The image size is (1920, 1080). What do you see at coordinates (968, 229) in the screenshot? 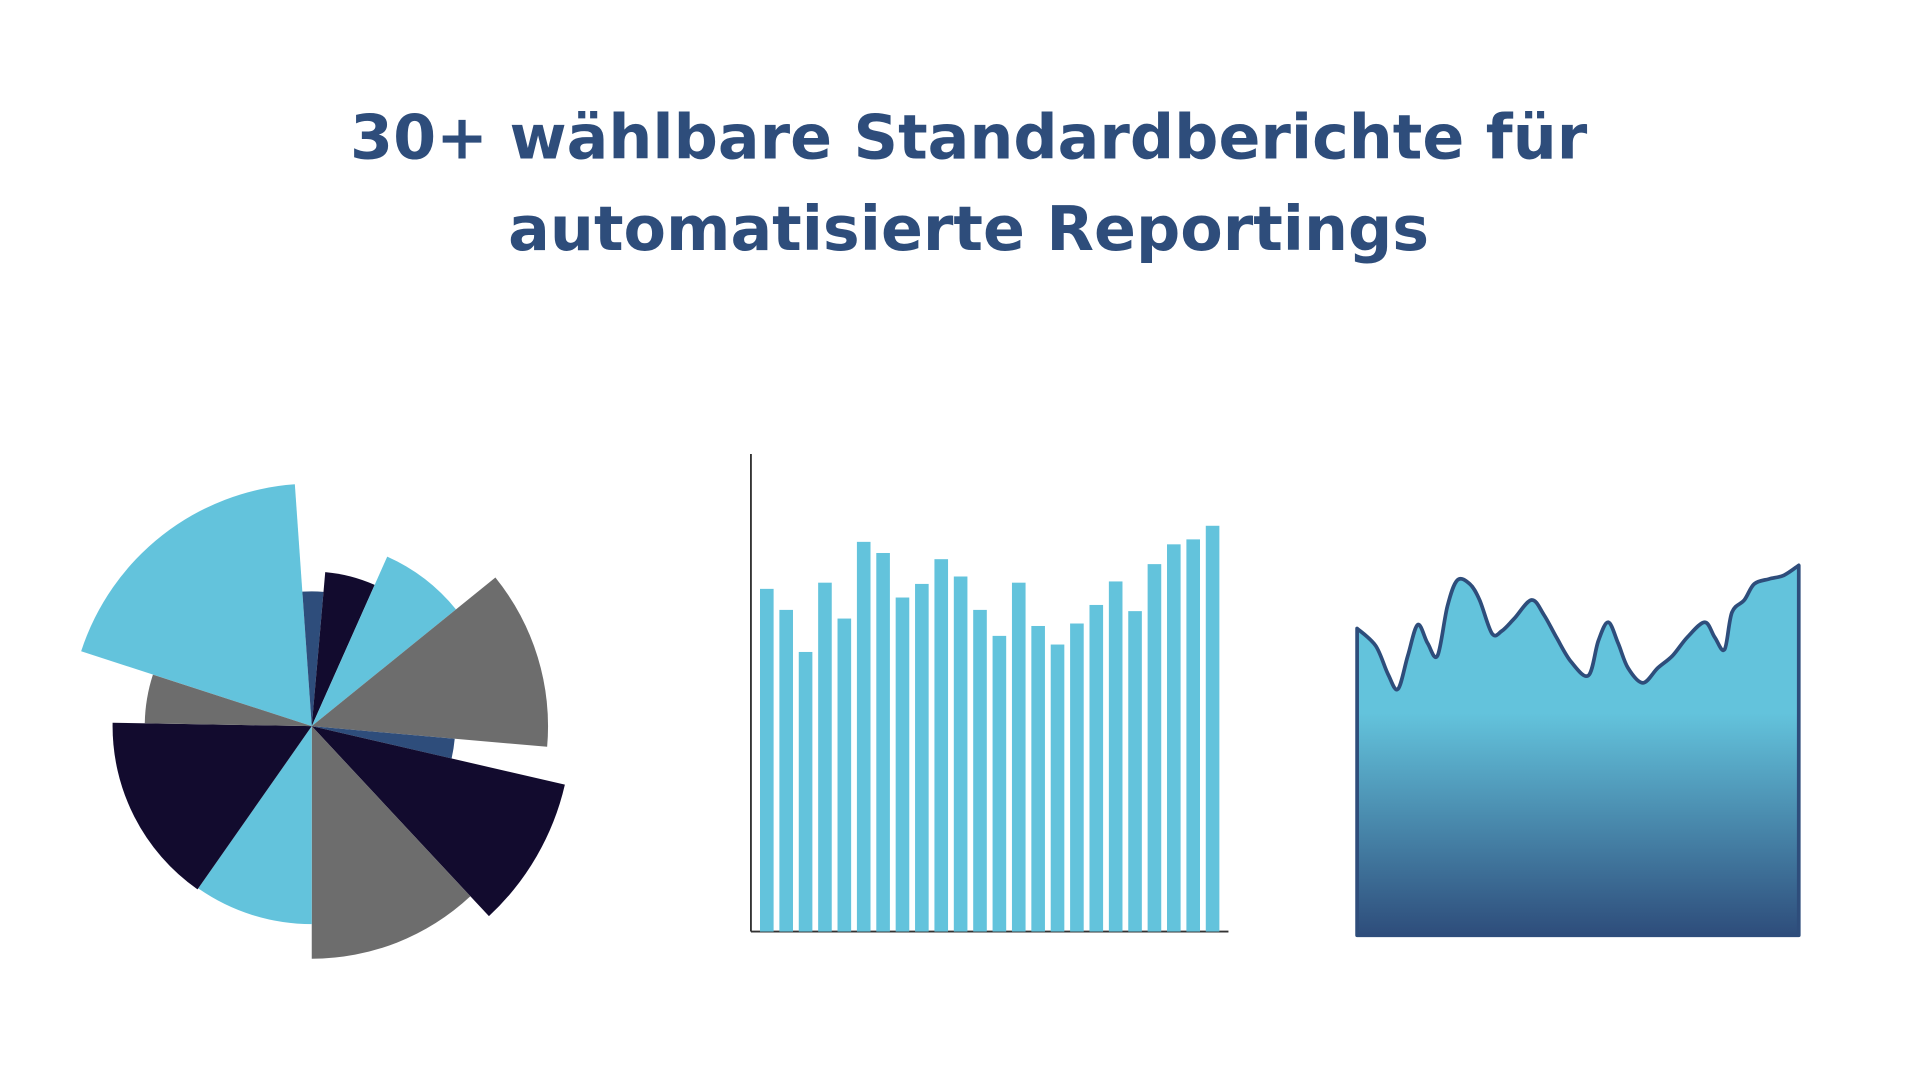
I see `title-line: automatisierte Reportings` at bounding box center [968, 229].